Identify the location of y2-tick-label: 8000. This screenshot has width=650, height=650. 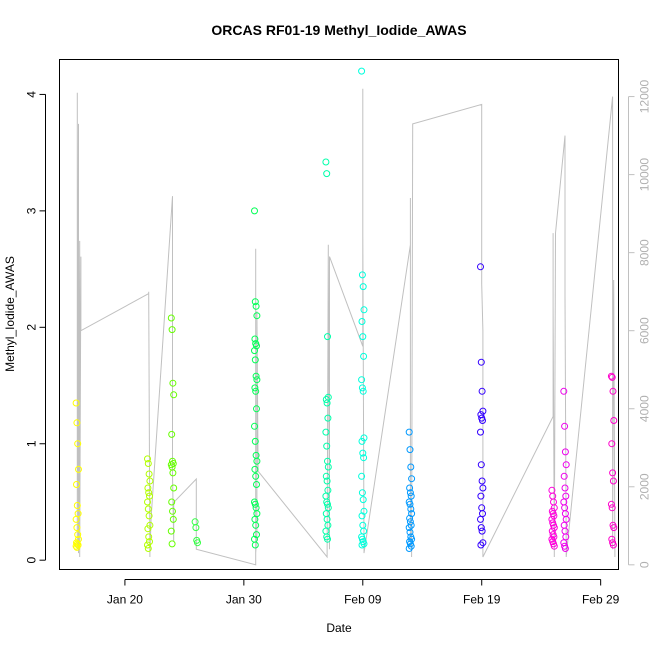
(644, 252).